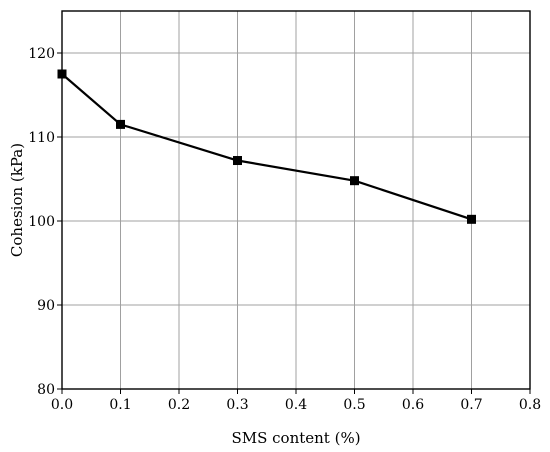 This screenshot has height=452, width=550. Describe the element at coordinates (530, 405) in the screenshot. I see `x-tick-label: 0.8` at that location.